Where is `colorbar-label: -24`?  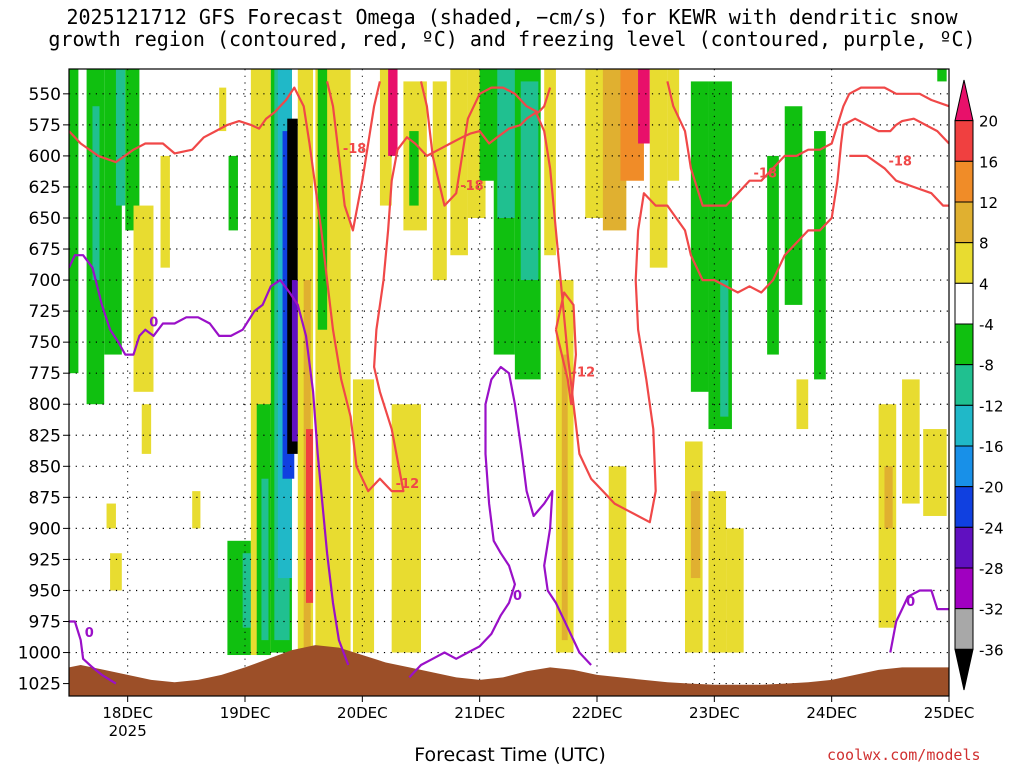 colorbar-label: -24 is located at coordinates (991, 528).